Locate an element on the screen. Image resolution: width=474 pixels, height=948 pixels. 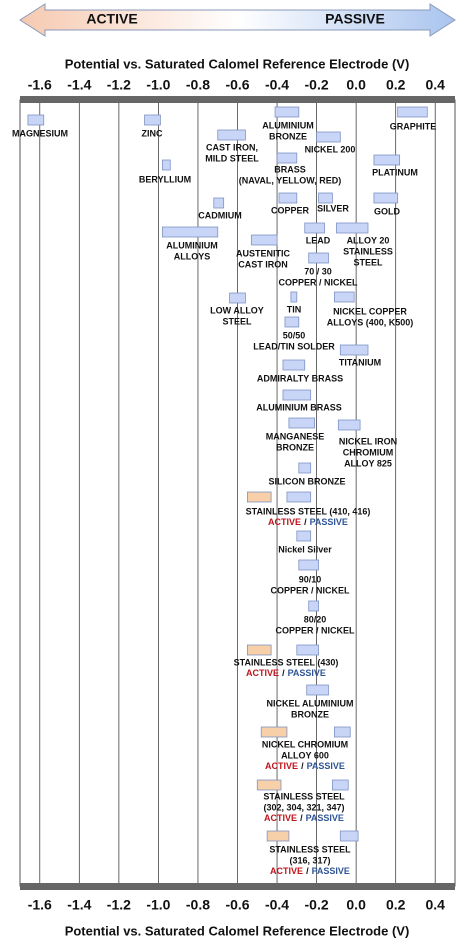
material-label: SILVER is located at coordinates (333, 208).